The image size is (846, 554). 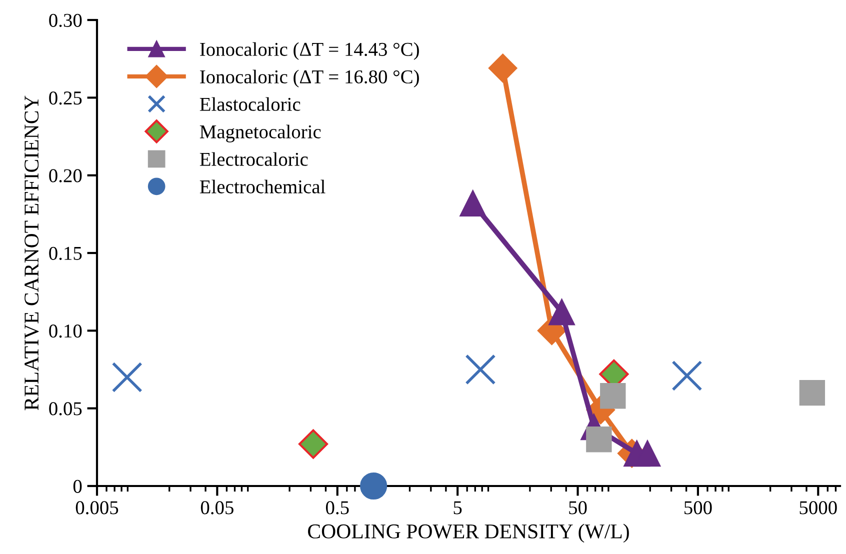 I want to click on x-tick-label: 50, so click(x=578, y=507).